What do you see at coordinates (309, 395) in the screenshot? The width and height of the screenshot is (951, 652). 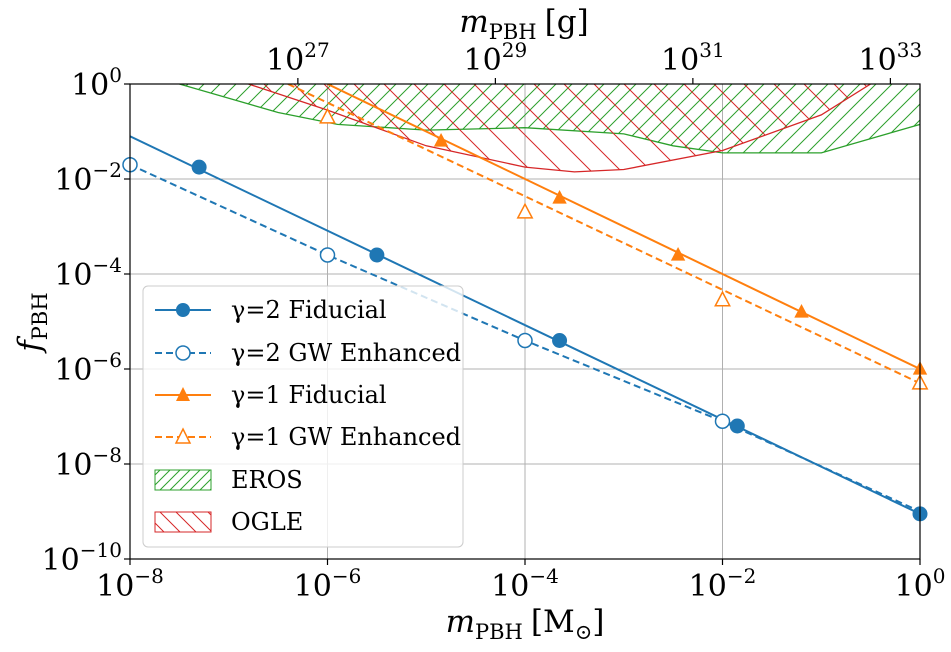 I see `legend-label-gamma1-fiducial: γ=1 Fiducial` at bounding box center [309, 395].